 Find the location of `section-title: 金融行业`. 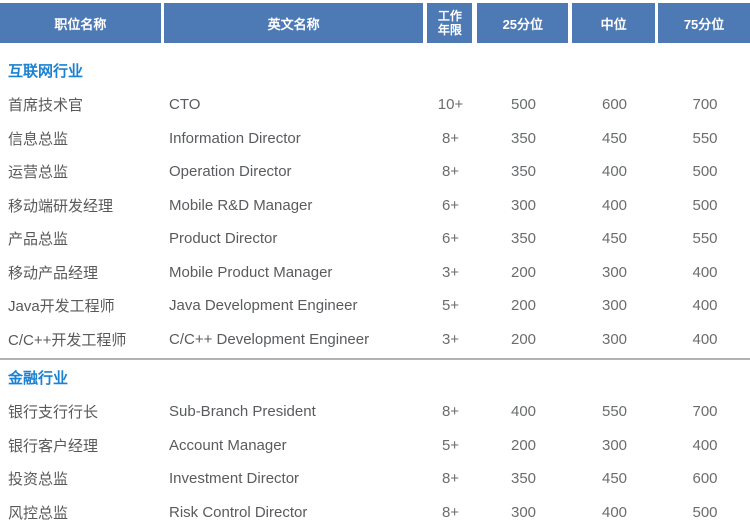

section-title: 金融行业 is located at coordinates (38, 378).